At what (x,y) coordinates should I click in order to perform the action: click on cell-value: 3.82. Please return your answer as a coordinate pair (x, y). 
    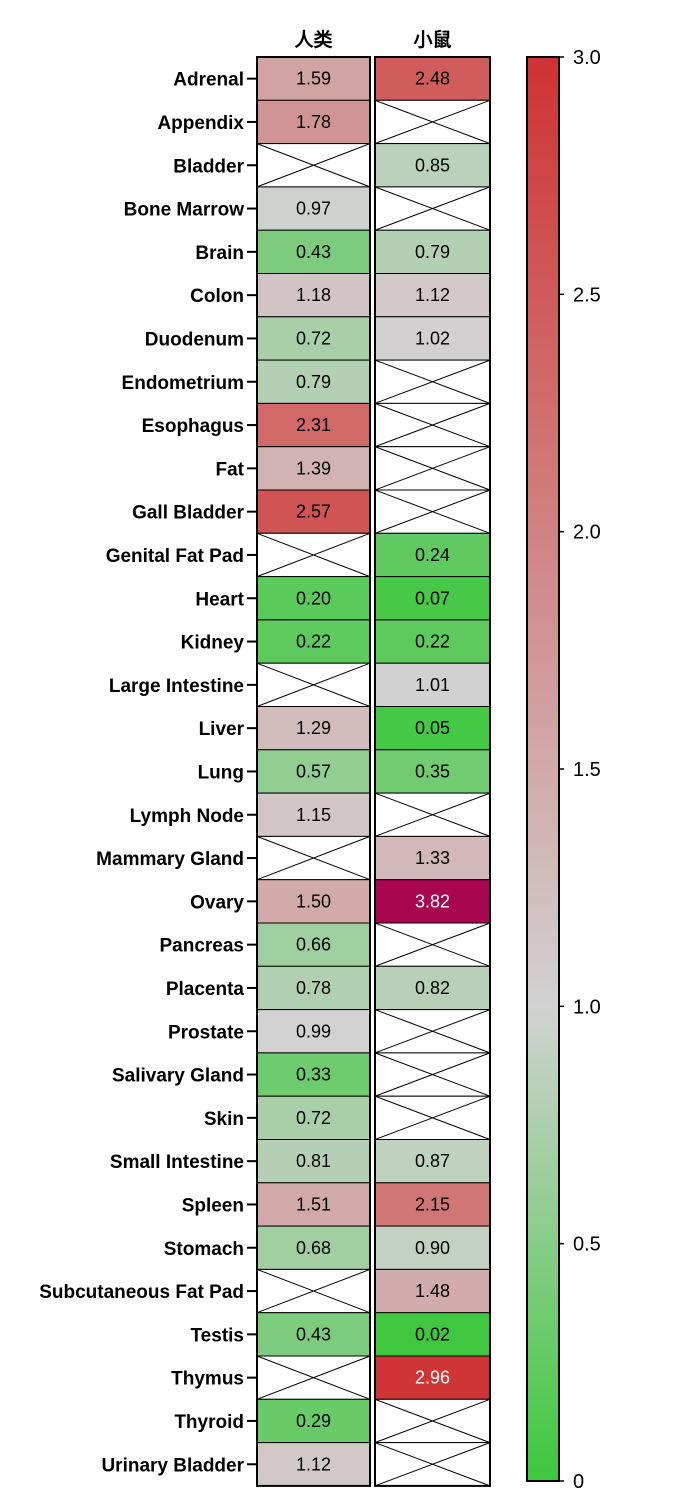
    Looking at the image, I should click on (432, 901).